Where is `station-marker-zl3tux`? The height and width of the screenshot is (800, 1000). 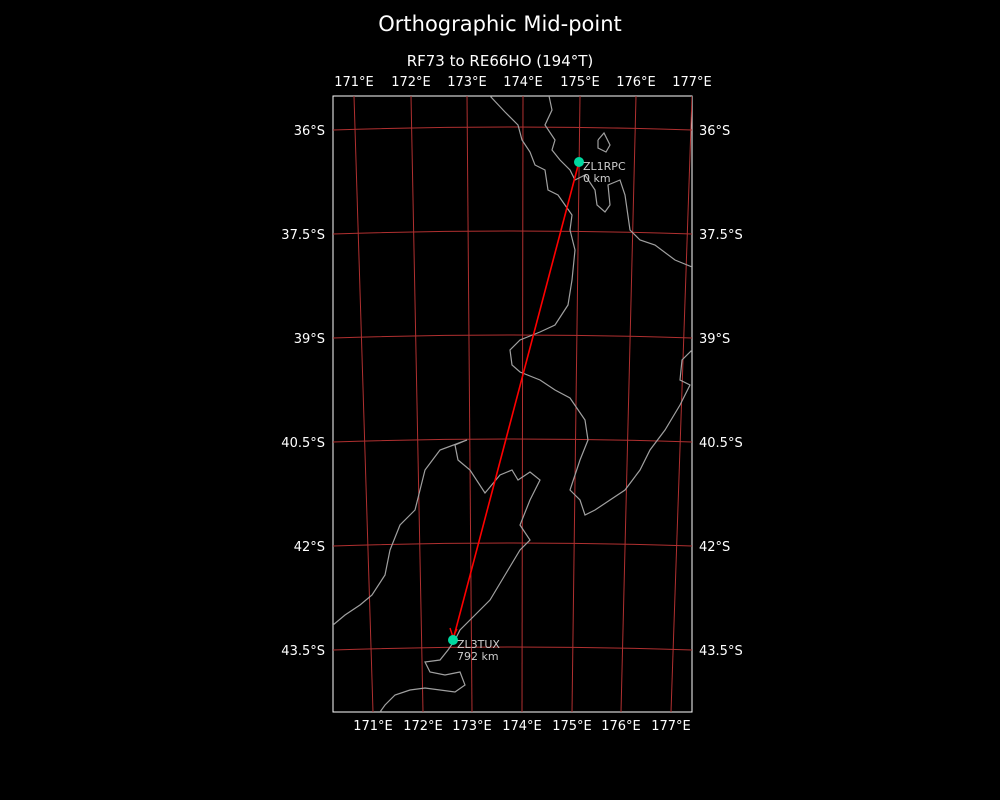 station-marker-zl3tux is located at coordinates (453, 640).